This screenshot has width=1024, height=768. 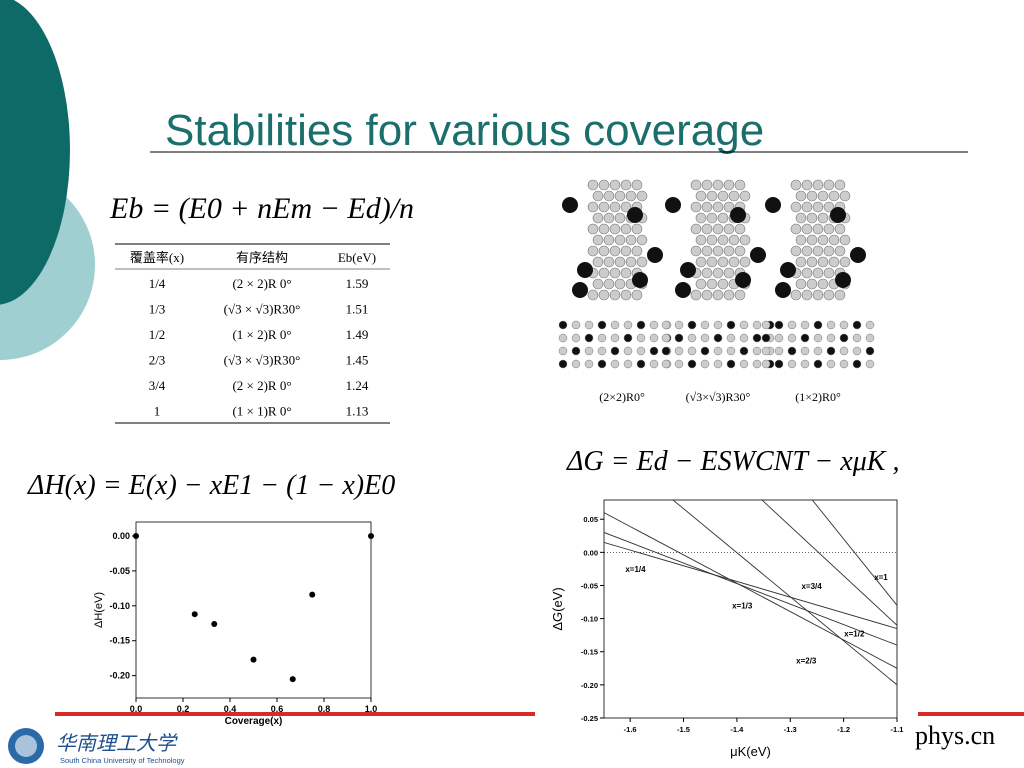 What do you see at coordinates (622, 397) in the screenshot?
I see `structure-caption: (2×2)R0°` at bounding box center [622, 397].